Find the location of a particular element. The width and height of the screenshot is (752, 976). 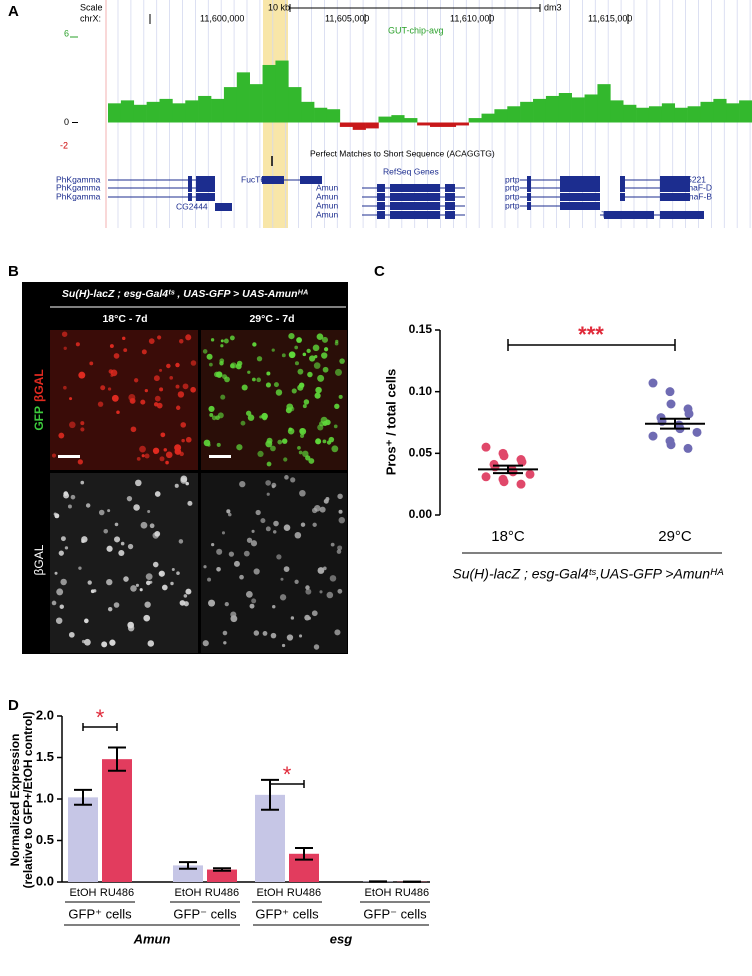

panel-label: A is located at coordinates (13, 11).